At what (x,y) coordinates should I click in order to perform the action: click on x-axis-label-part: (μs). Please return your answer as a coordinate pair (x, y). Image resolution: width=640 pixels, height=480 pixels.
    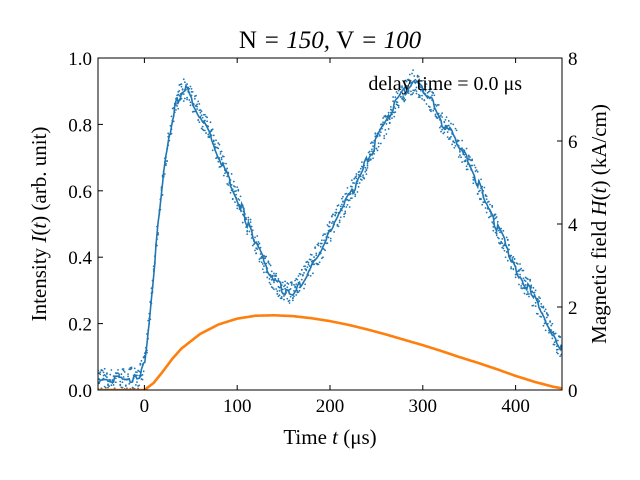
    Looking at the image, I should click on (357, 437).